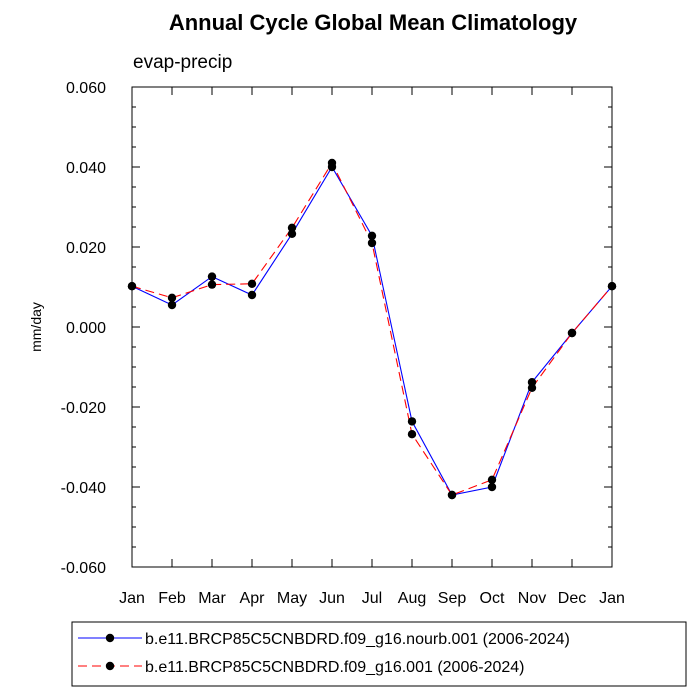  What do you see at coordinates (253, 598) in the screenshot?
I see `x-tick-label: Apr` at bounding box center [253, 598].